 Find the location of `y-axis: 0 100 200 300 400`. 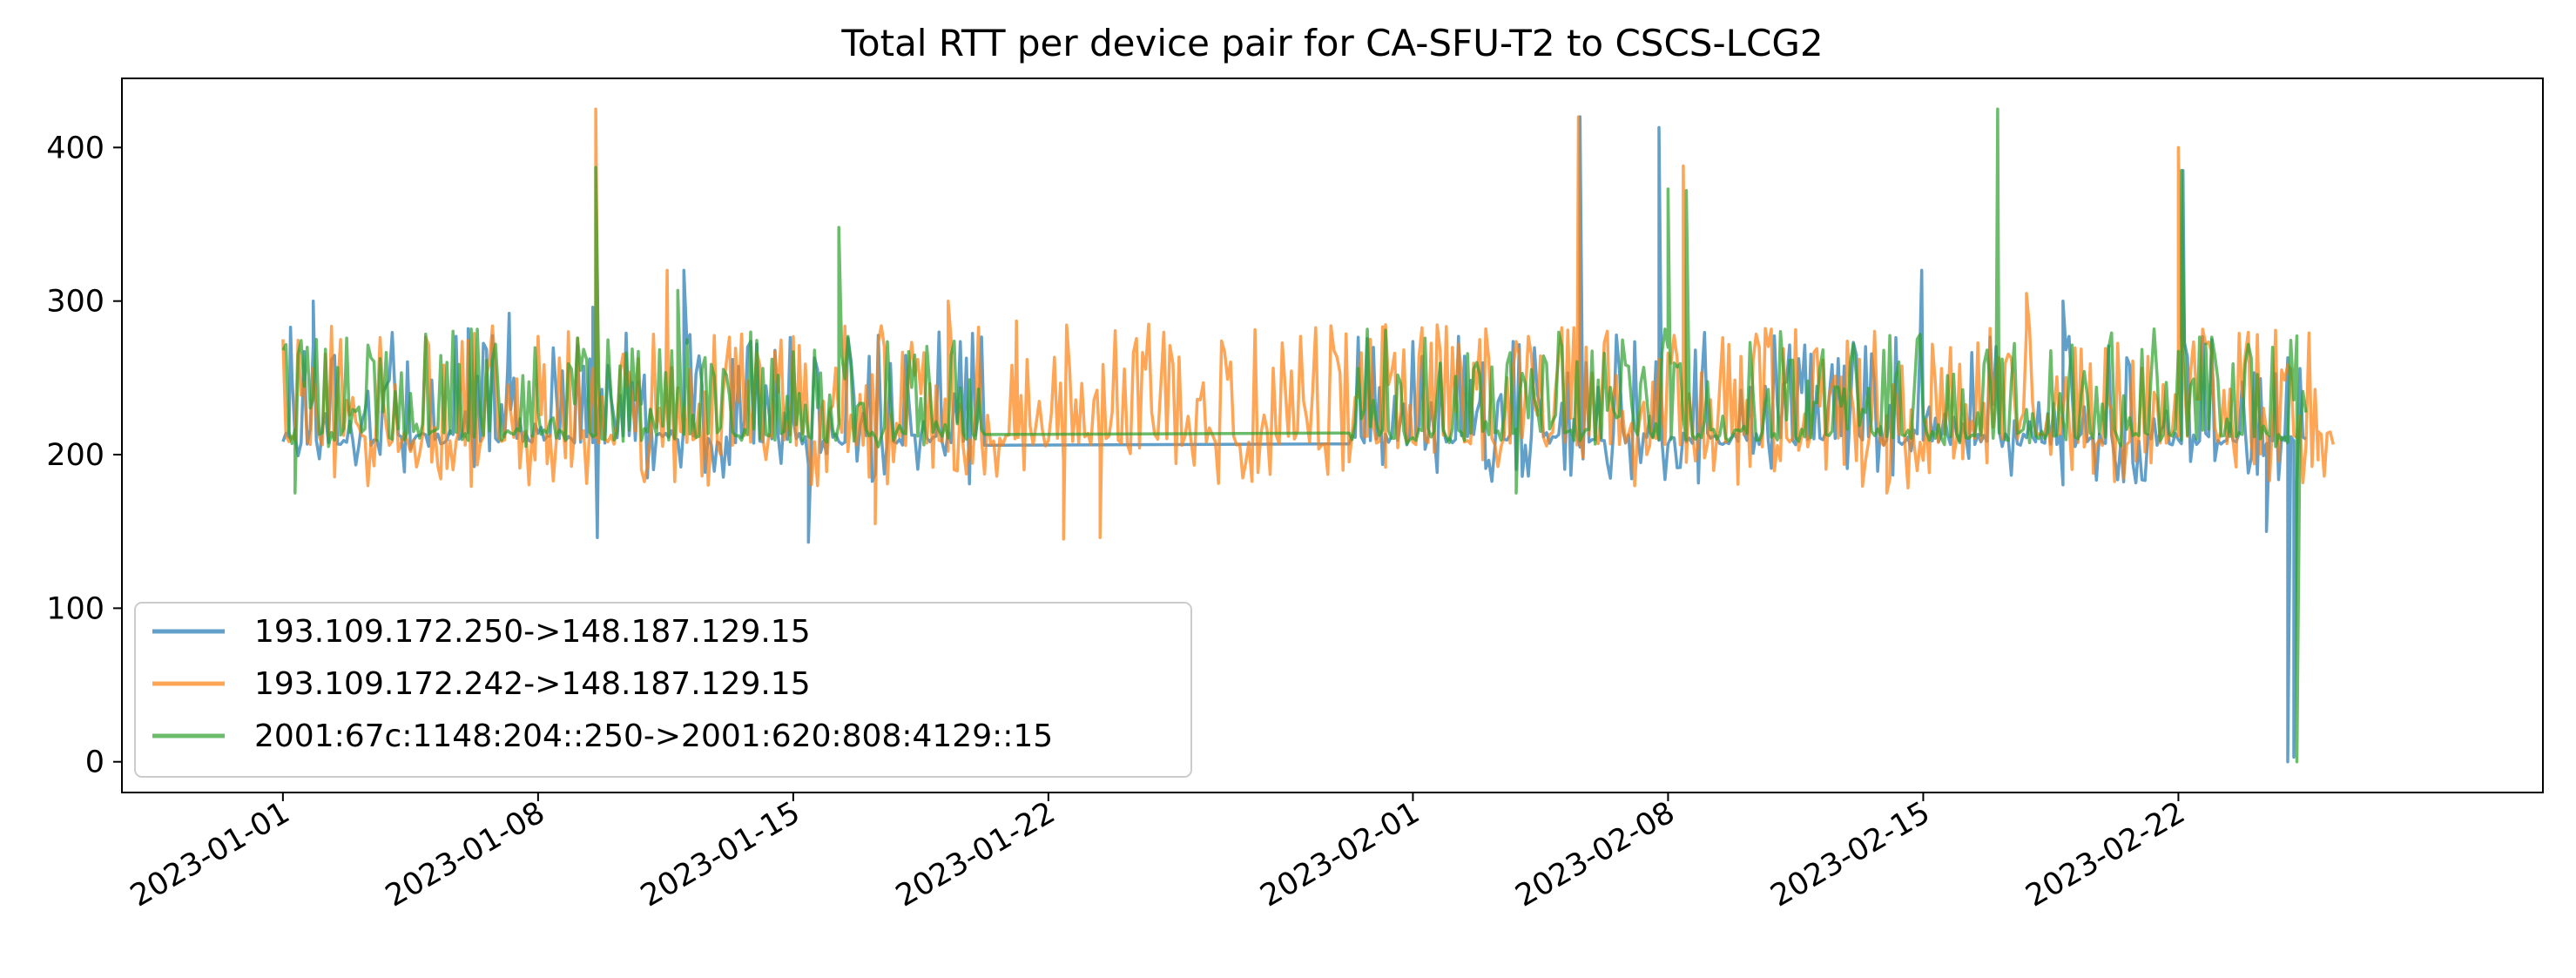

y-axis: 0 100 200 300 400 is located at coordinates (84, 456).